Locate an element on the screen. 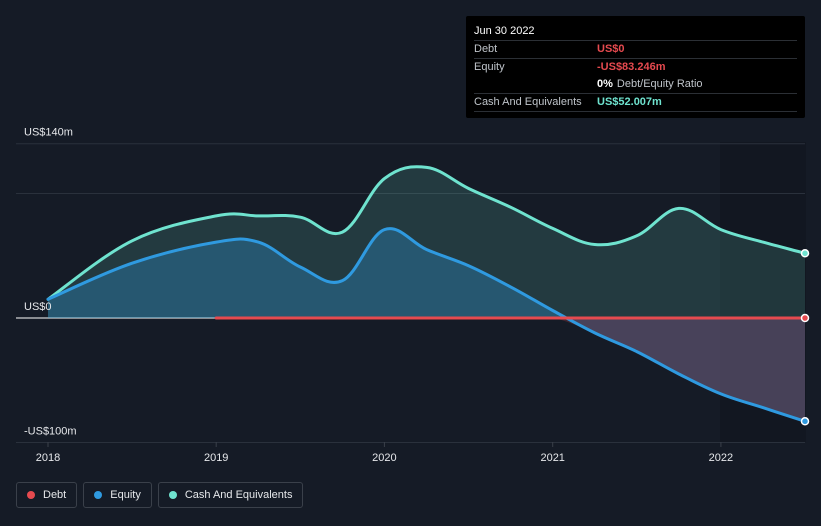  legend-label-debt: Debt is located at coordinates (55, 495).